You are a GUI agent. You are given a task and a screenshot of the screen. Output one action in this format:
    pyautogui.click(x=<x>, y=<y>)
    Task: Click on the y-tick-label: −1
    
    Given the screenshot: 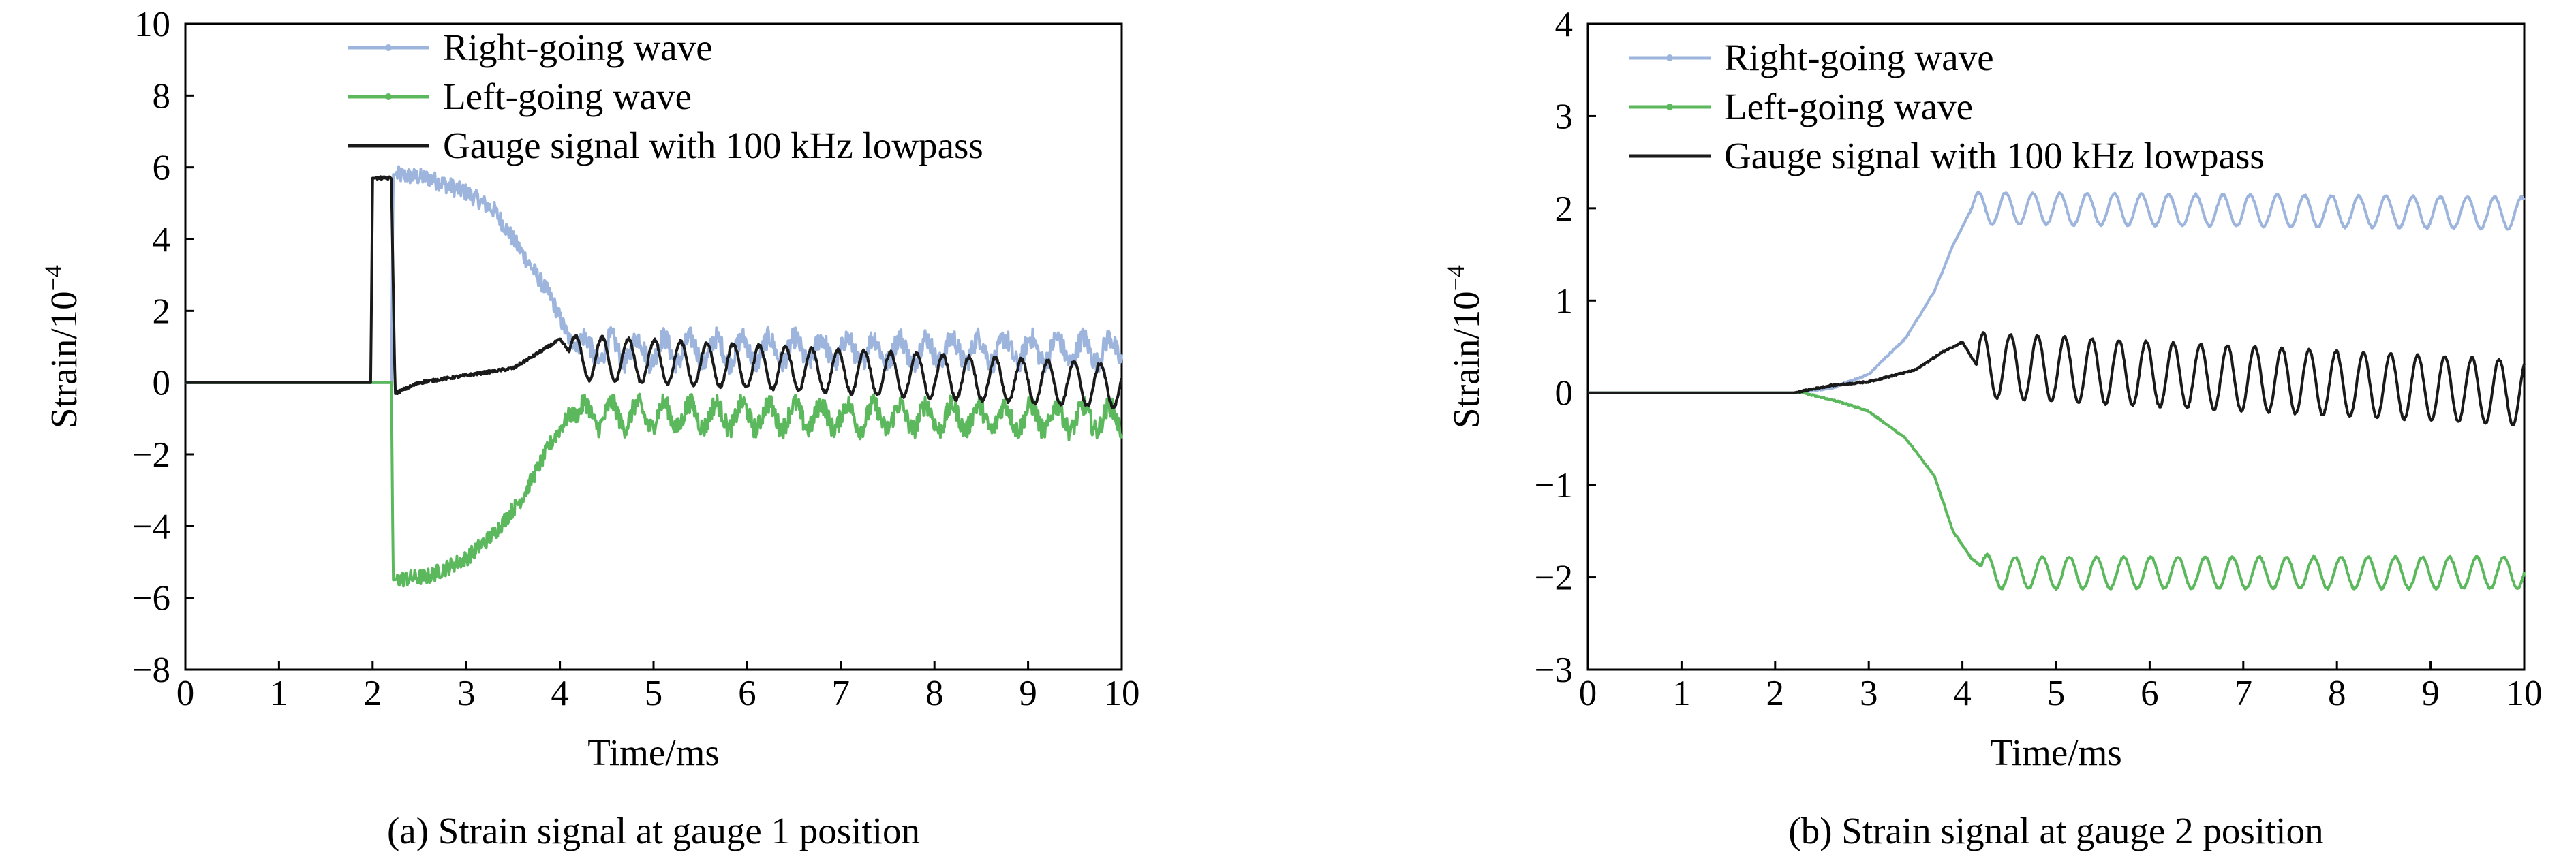 What is the action you would take?
    pyautogui.click(x=1554, y=485)
    